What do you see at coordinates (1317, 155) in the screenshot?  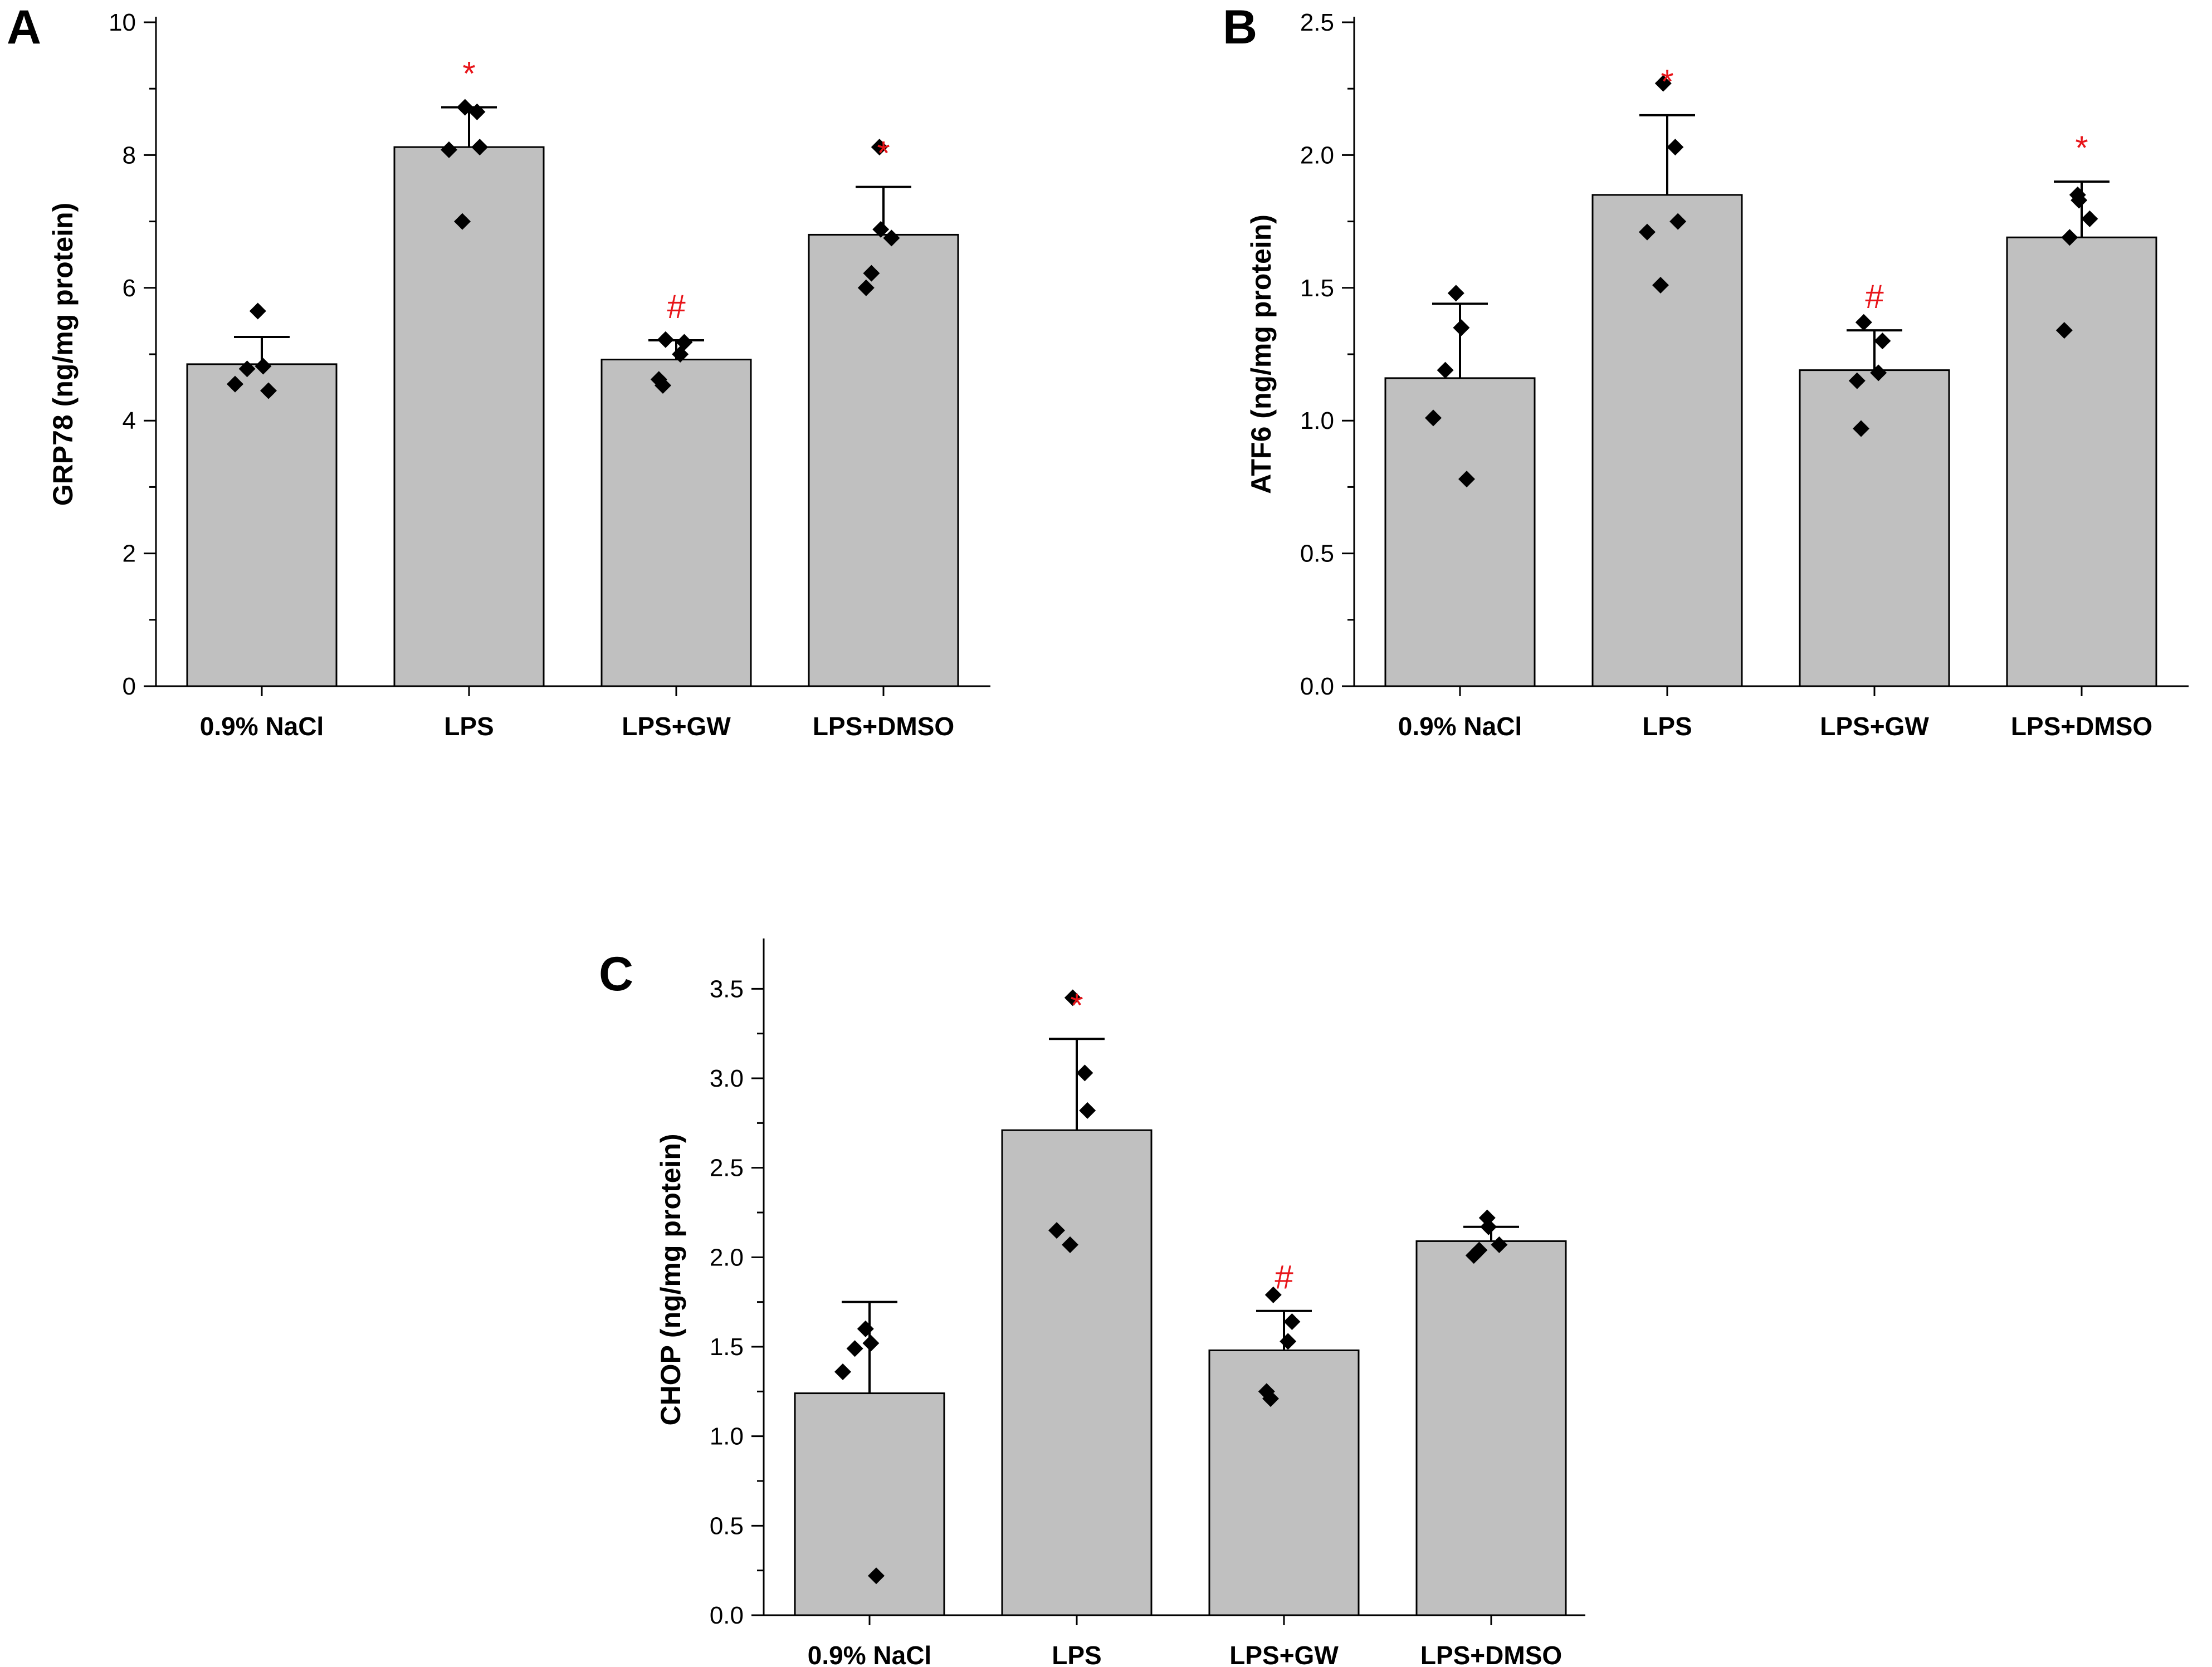 I see `y-tick-label: 2.0` at bounding box center [1317, 155].